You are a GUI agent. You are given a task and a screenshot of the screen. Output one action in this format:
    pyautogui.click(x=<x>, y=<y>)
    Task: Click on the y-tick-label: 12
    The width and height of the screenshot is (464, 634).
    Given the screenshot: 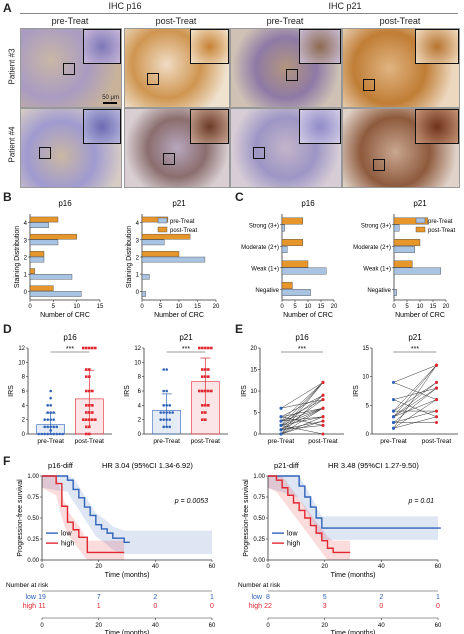 What is the action you would take?
    pyautogui.click(x=137, y=349)
    